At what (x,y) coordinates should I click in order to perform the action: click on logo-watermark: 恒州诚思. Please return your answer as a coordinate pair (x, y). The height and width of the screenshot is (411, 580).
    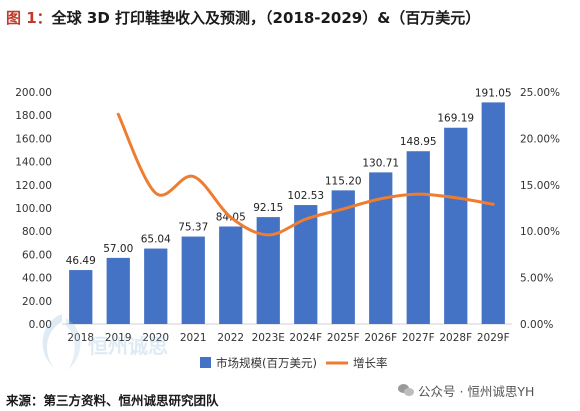
    Looking at the image, I should click on (107, 343).